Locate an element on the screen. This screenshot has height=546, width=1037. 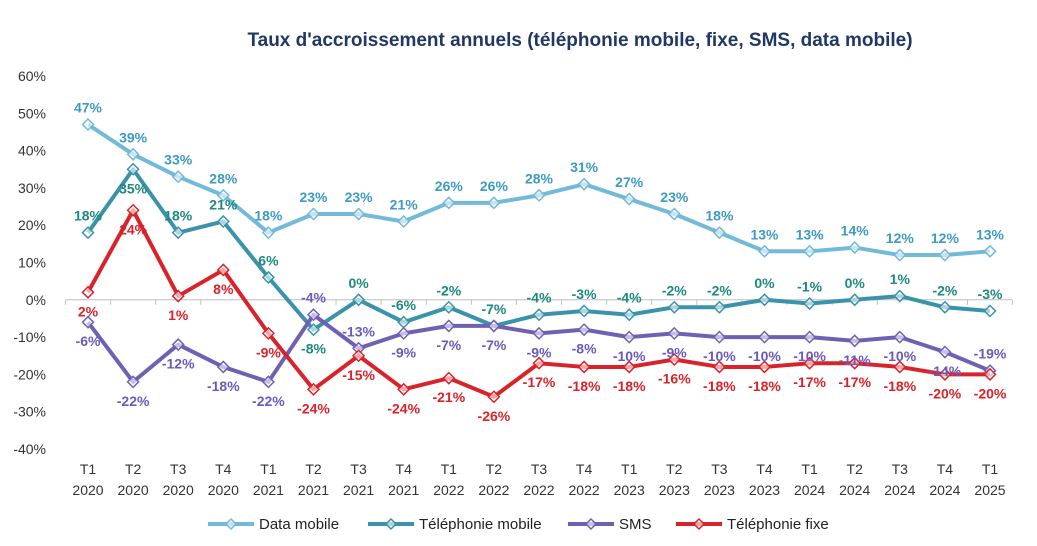
data-label-telephonie-fixe: -26% is located at coordinates (494, 416).